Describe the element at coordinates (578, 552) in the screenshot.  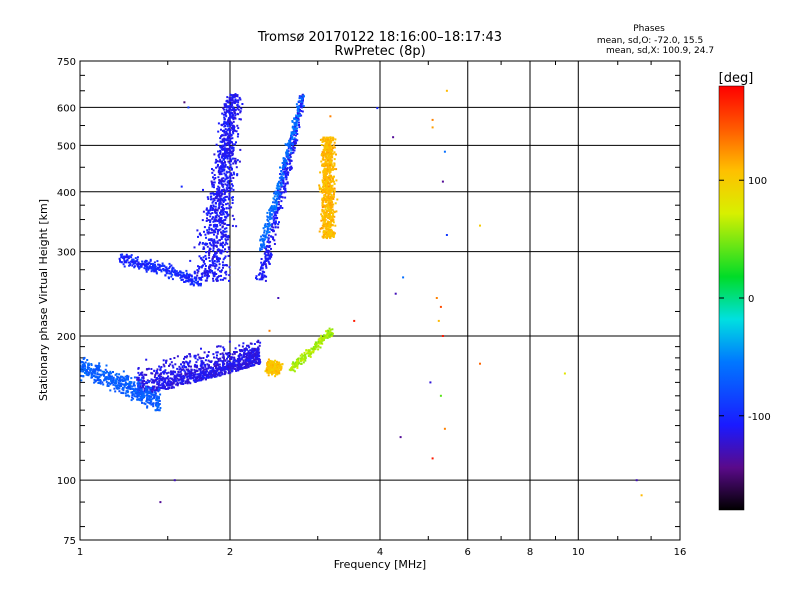
I see `x-tick-label: 10` at that location.